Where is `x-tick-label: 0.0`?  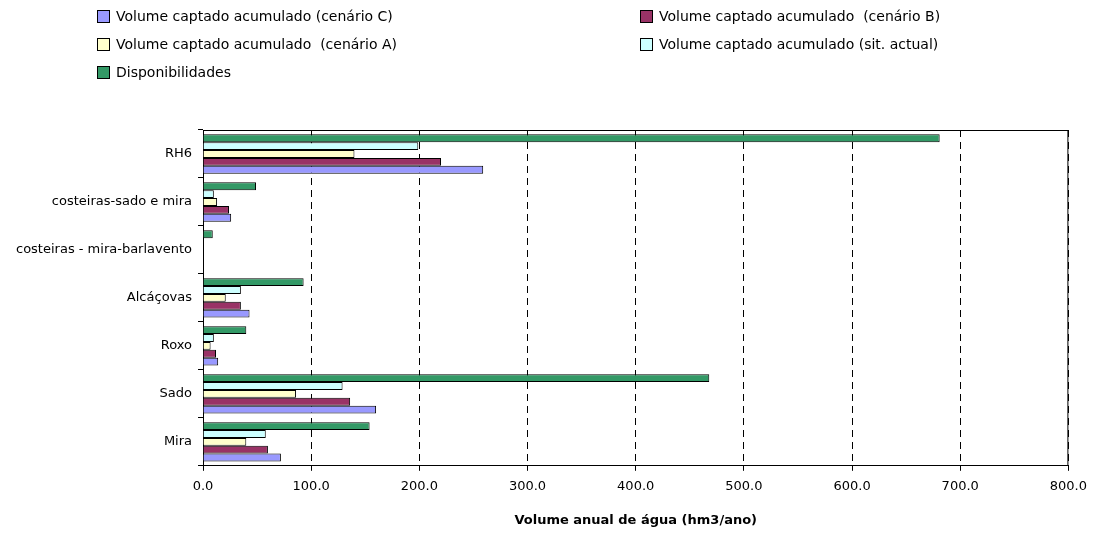
x-tick-label: 0.0 is located at coordinates (203, 485).